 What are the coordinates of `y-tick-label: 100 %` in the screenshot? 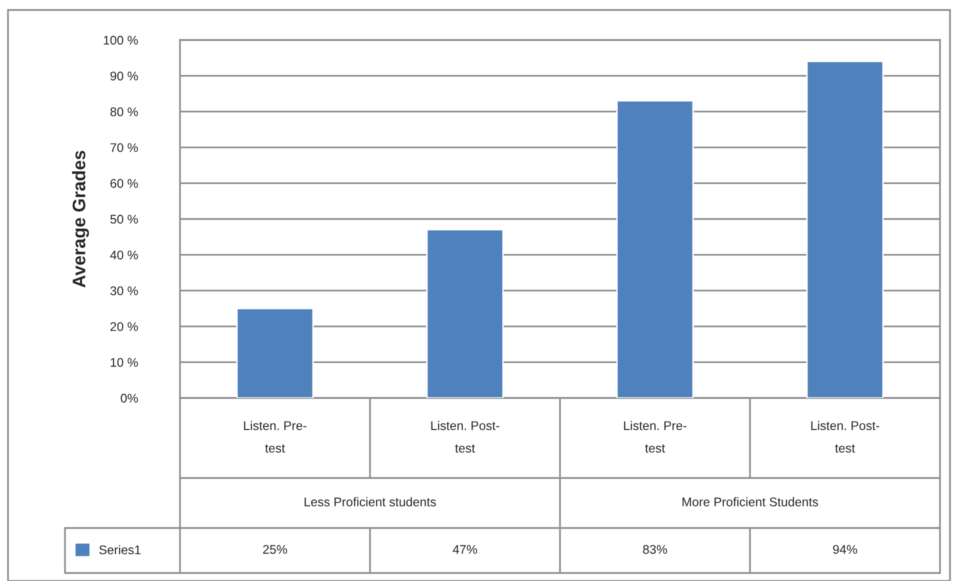 It's located at (121, 40).